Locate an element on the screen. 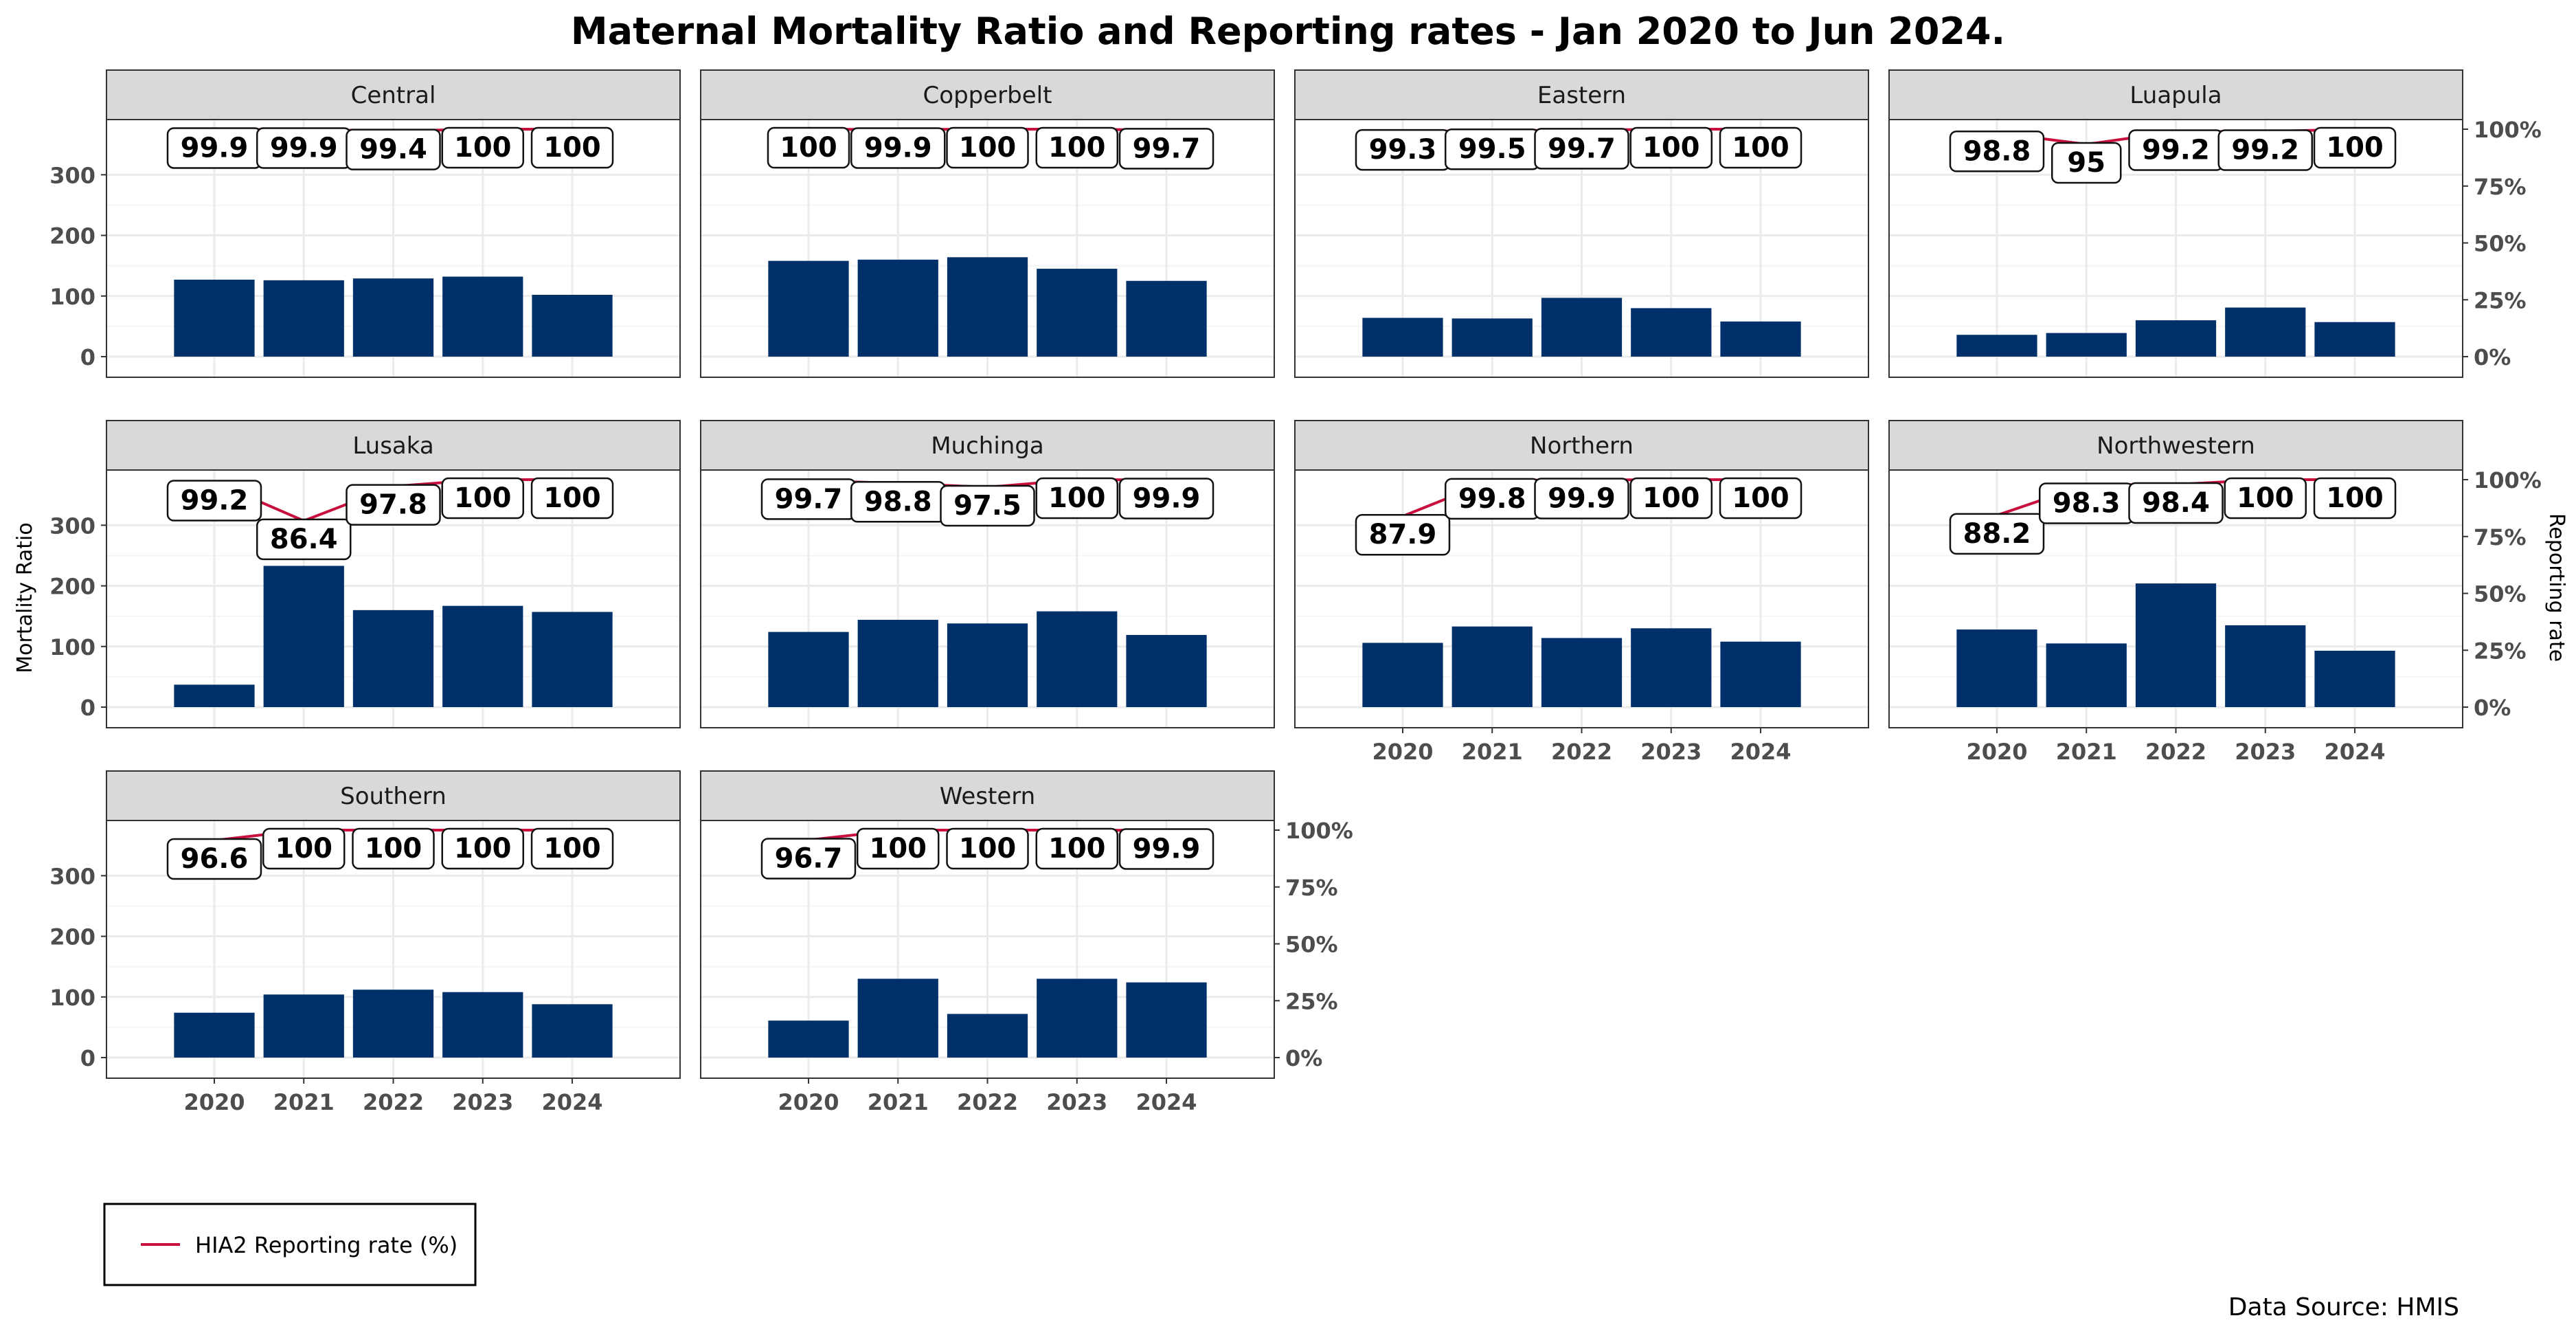 This screenshot has width=2576, height=1340. y-axis-title: Mortality Ratio is located at coordinates (25, 597).